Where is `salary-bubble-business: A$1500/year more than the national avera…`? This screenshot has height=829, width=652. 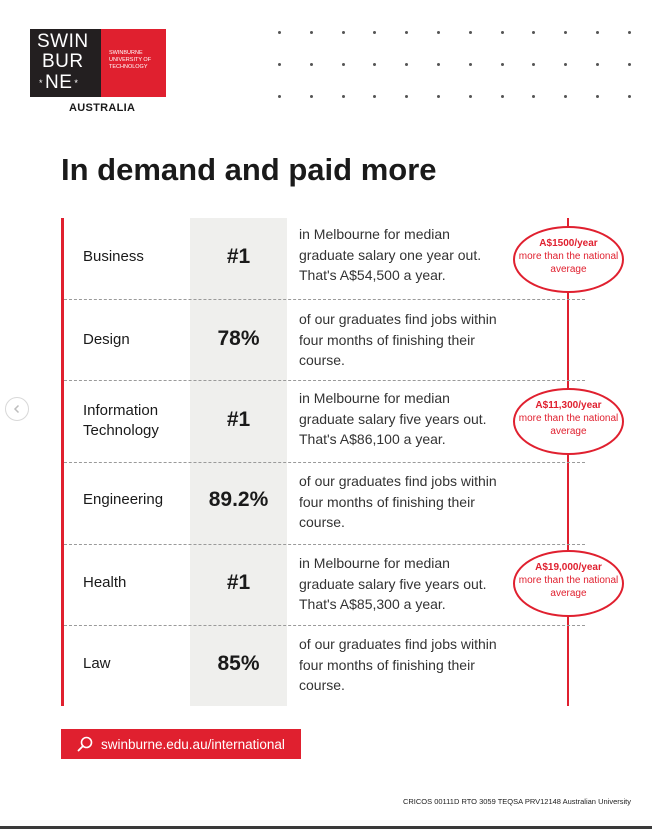
salary-bubble-business: A$1500/year more than the national avera… is located at coordinates (568, 259).